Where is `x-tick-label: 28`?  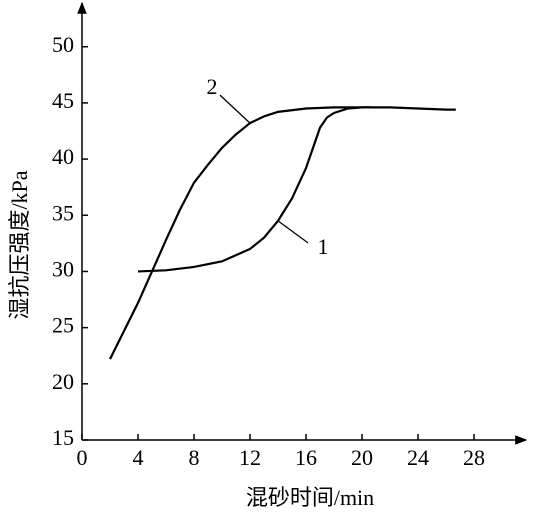 x-tick-label: 28 is located at coordinates (474, 457).